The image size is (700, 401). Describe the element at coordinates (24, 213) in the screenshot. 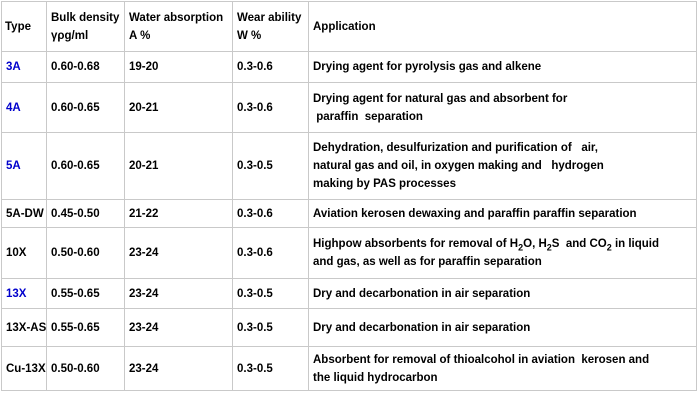

I see `cell-type: 5A-DW` at that location.